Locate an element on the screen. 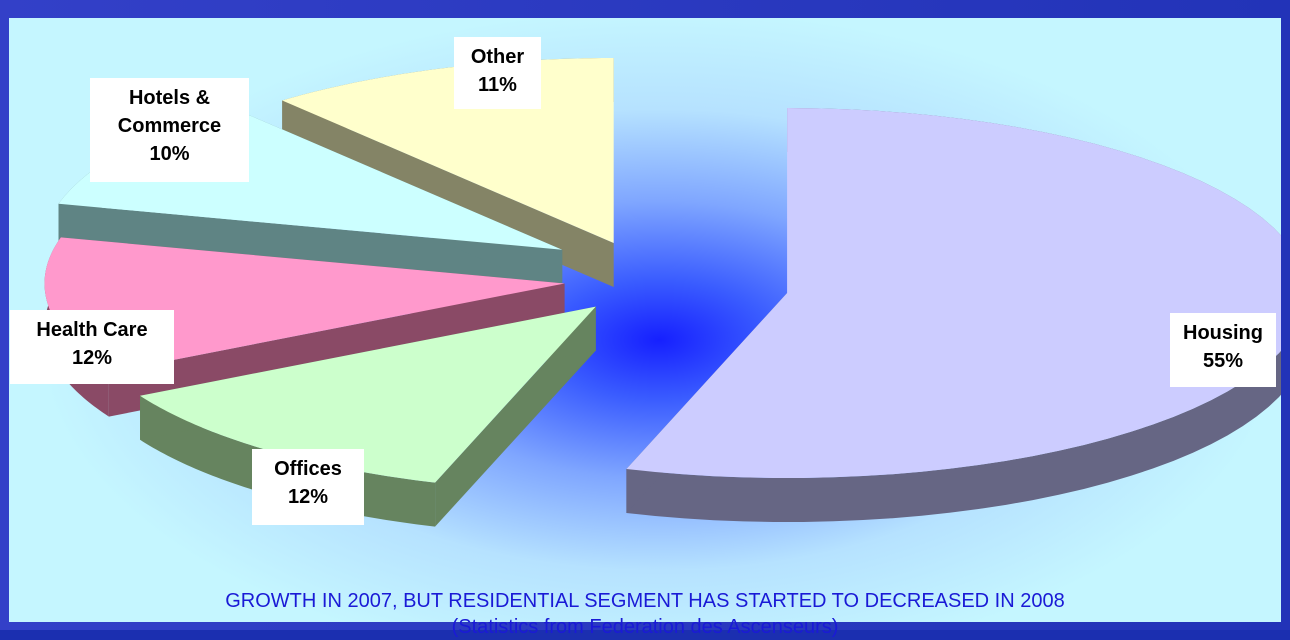  label-hotels-name-1: Hotels & is located at coordinates (169, 98).